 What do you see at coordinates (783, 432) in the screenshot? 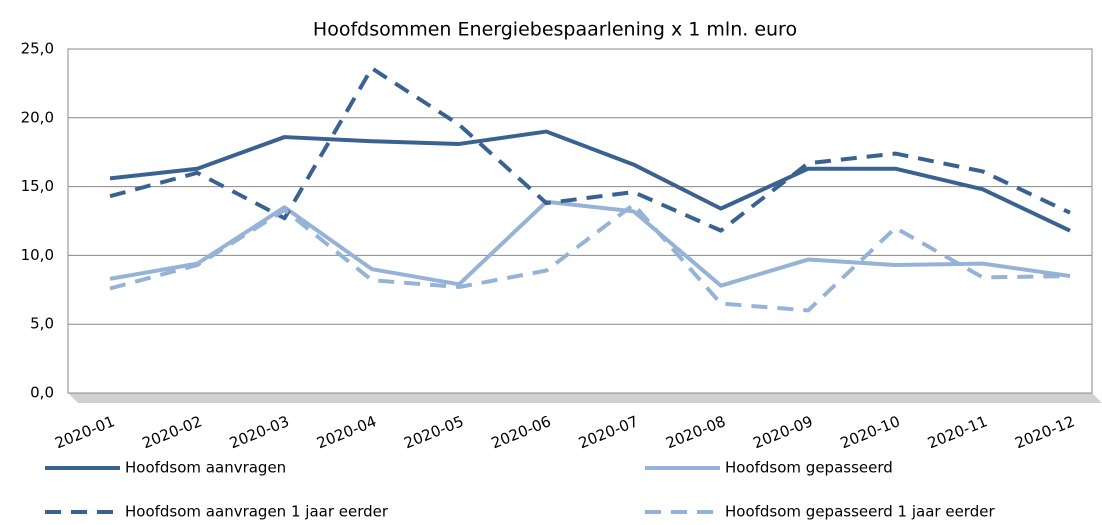
I see `x-tick-label: 2020-09` at bounding box center [783, 432].